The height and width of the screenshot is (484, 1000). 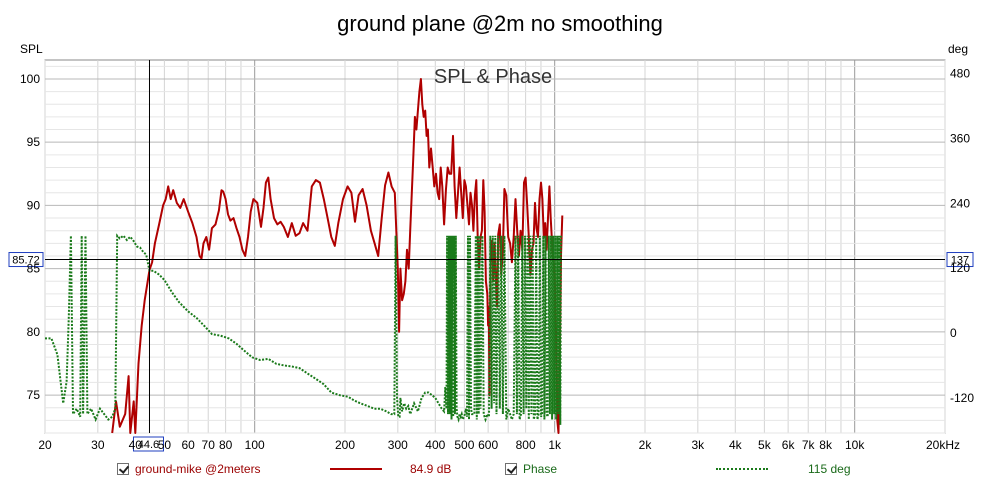 What do you see at coordinates (953, 333) in the screenshot?
I see `y-right-tick-label: 0` at bounding box center [953, 333].